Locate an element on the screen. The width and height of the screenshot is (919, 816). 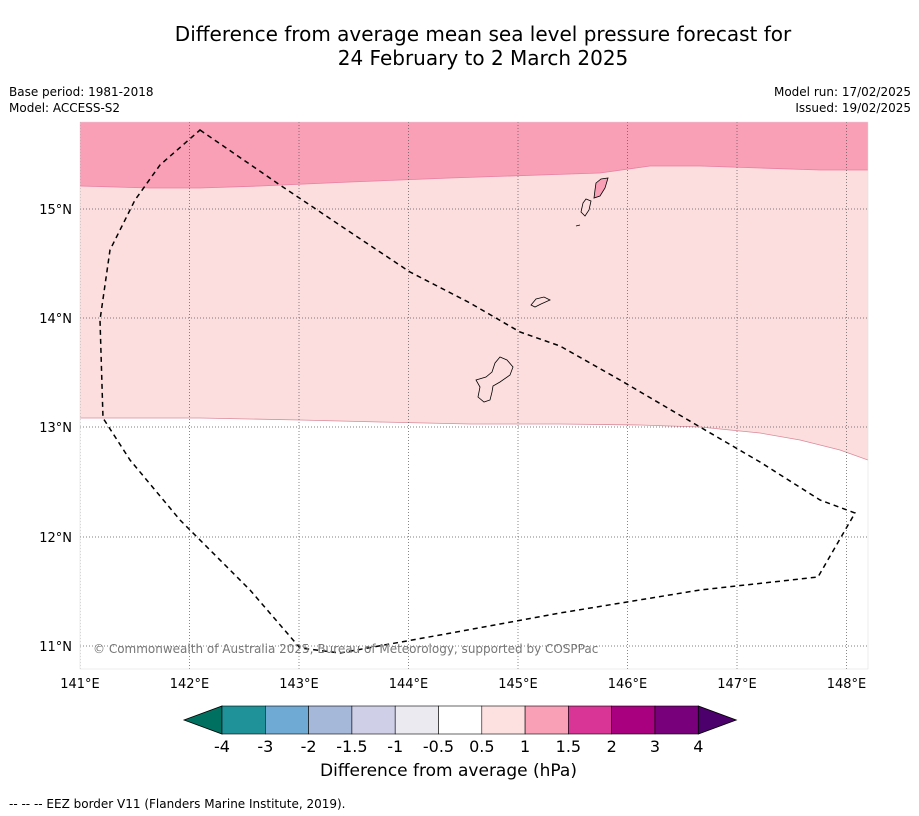
latitude-labels: 15°N 14°N 13°N 12°N 11°N is located at coordinates (55, 429).